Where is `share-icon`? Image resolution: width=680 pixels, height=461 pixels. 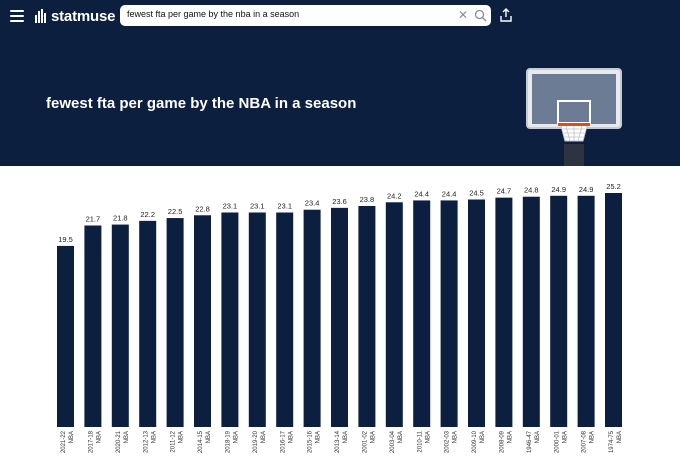 share-icon is located at coordinates (506, 15).